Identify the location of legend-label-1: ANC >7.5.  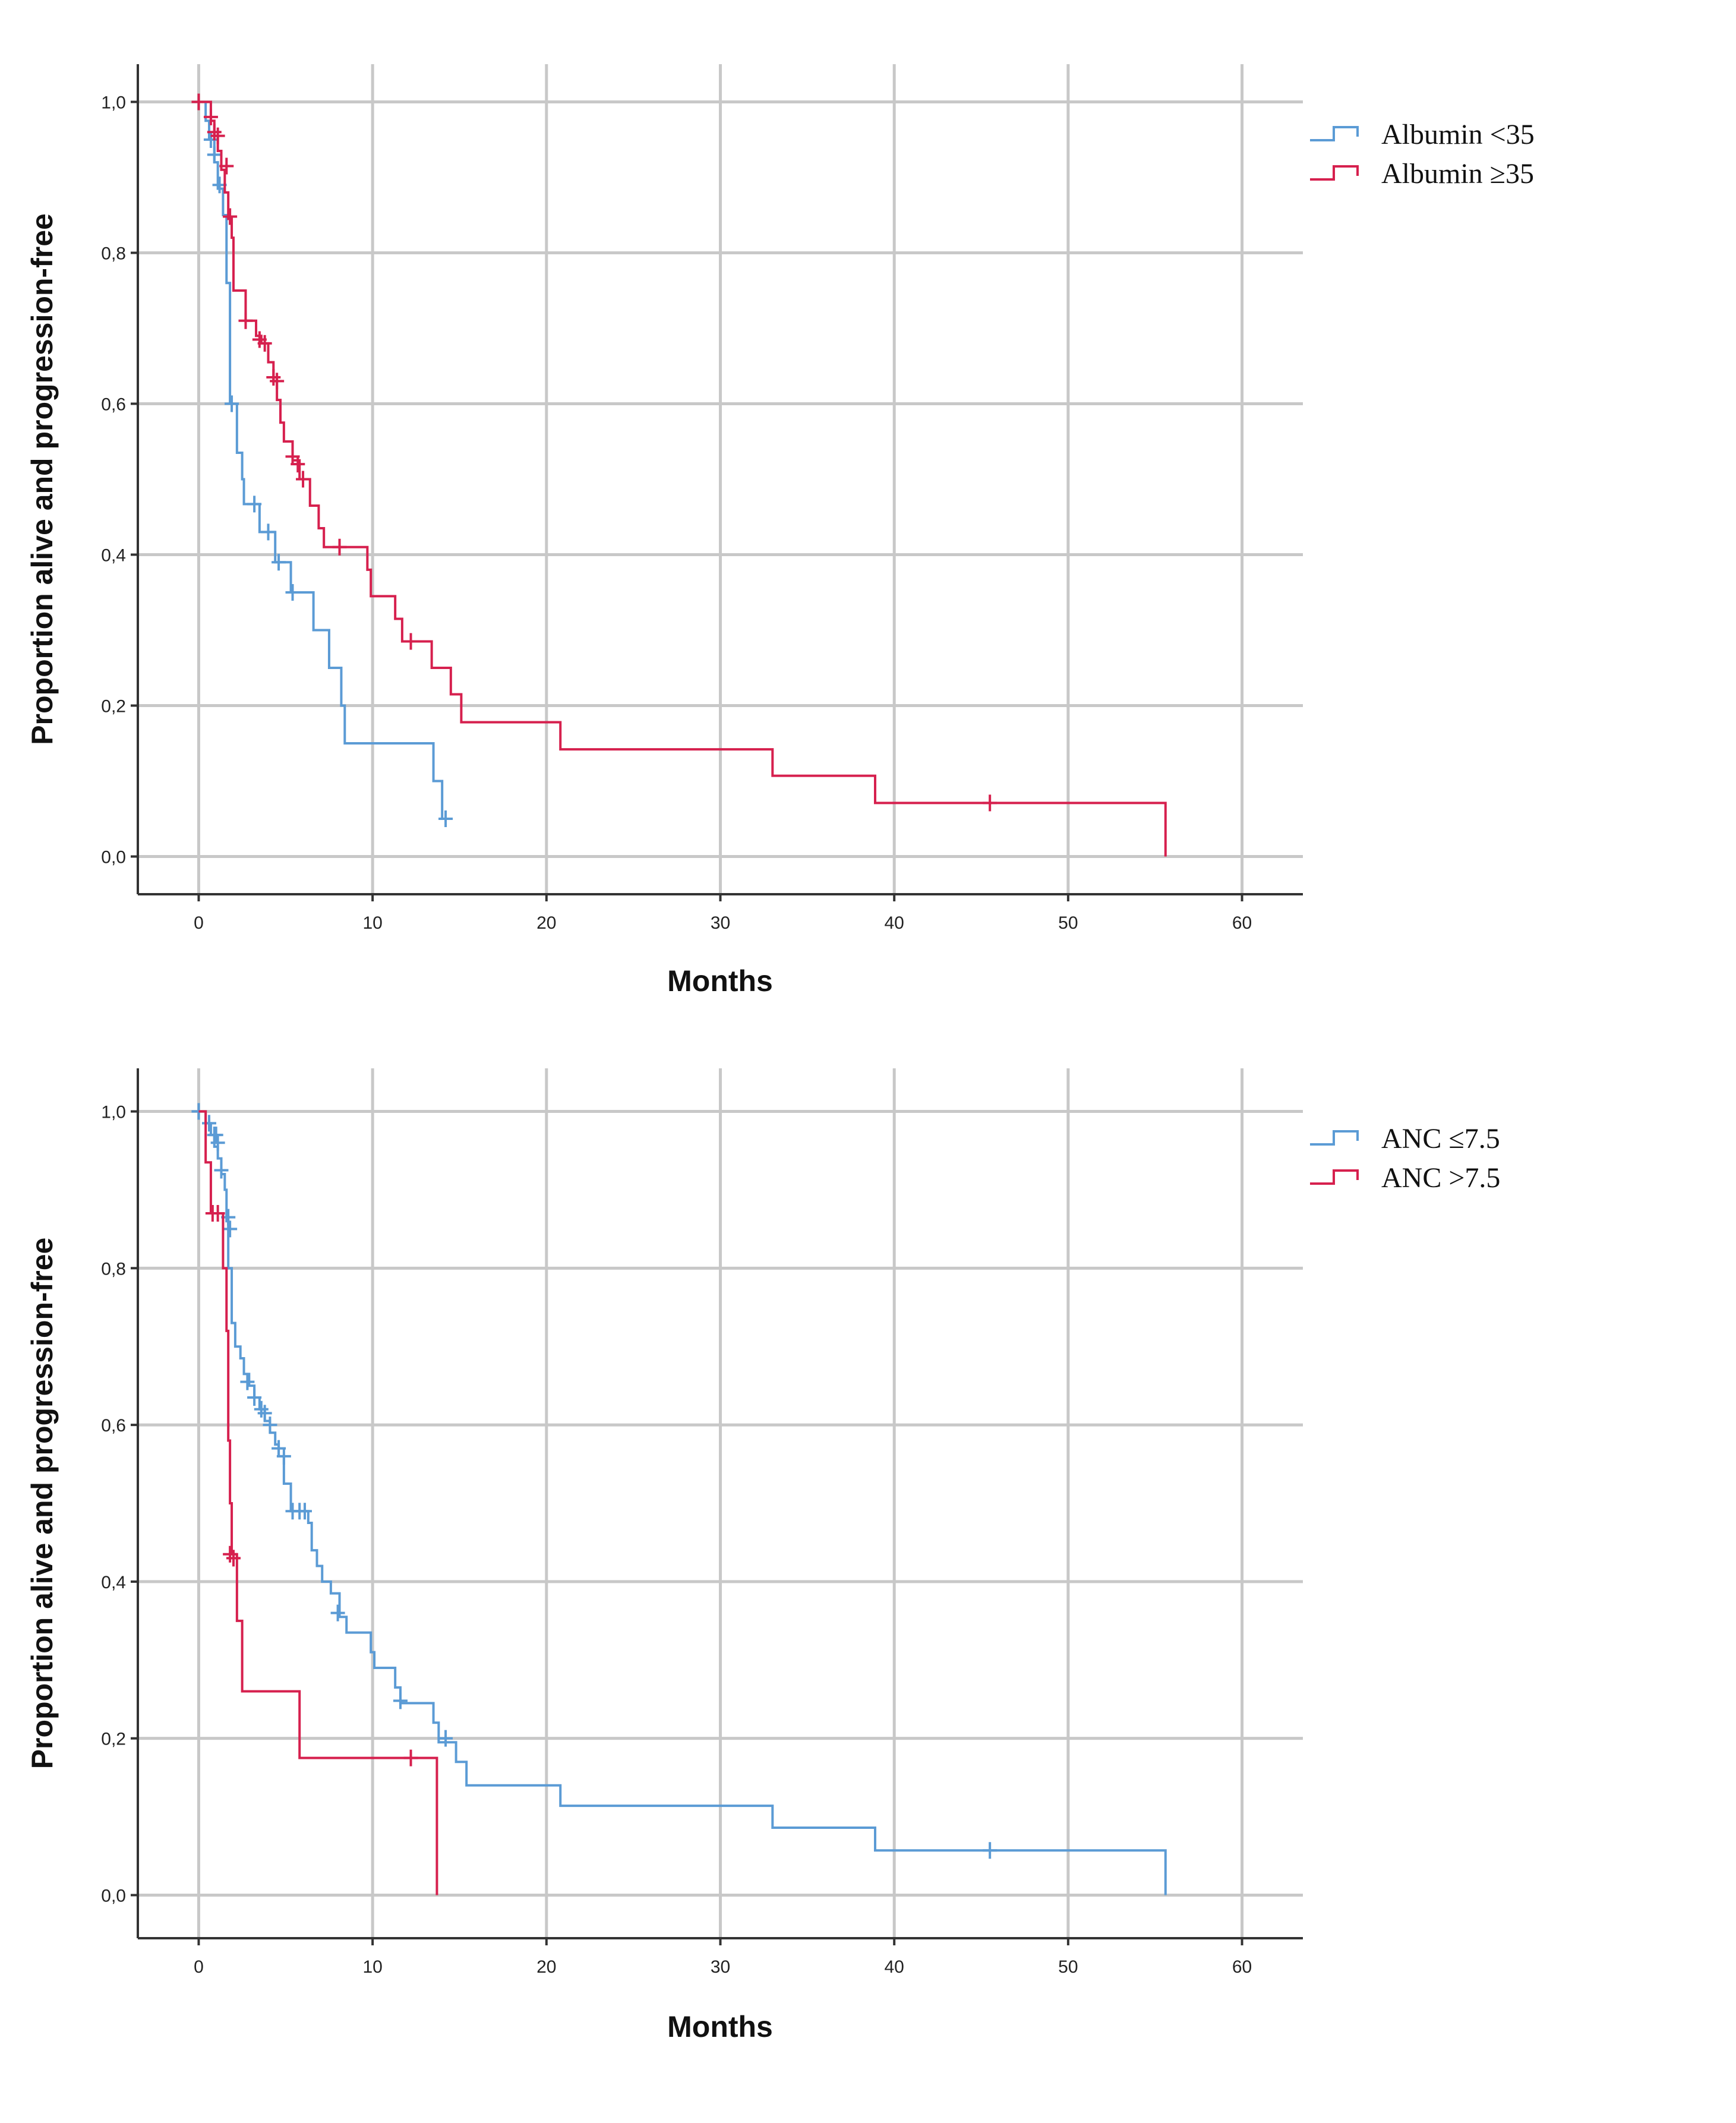
(1440, 1178).